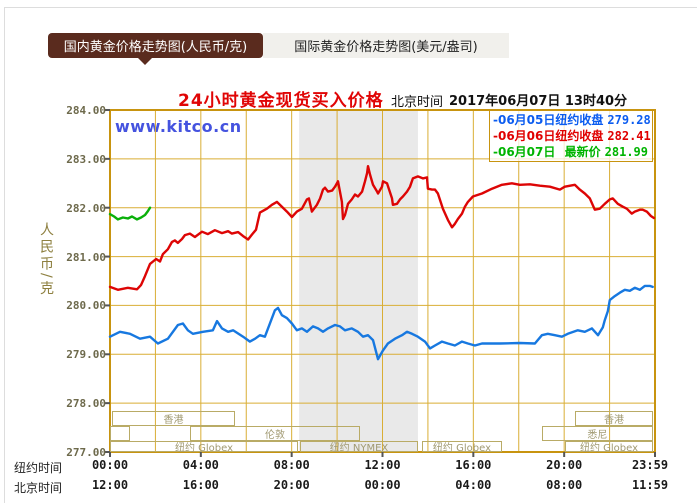 This screenshot has height=503, width=697. Describe the element at coordinates (291, 465) in the screenshot. I see `x-tick-ny: 08:00` at that location.